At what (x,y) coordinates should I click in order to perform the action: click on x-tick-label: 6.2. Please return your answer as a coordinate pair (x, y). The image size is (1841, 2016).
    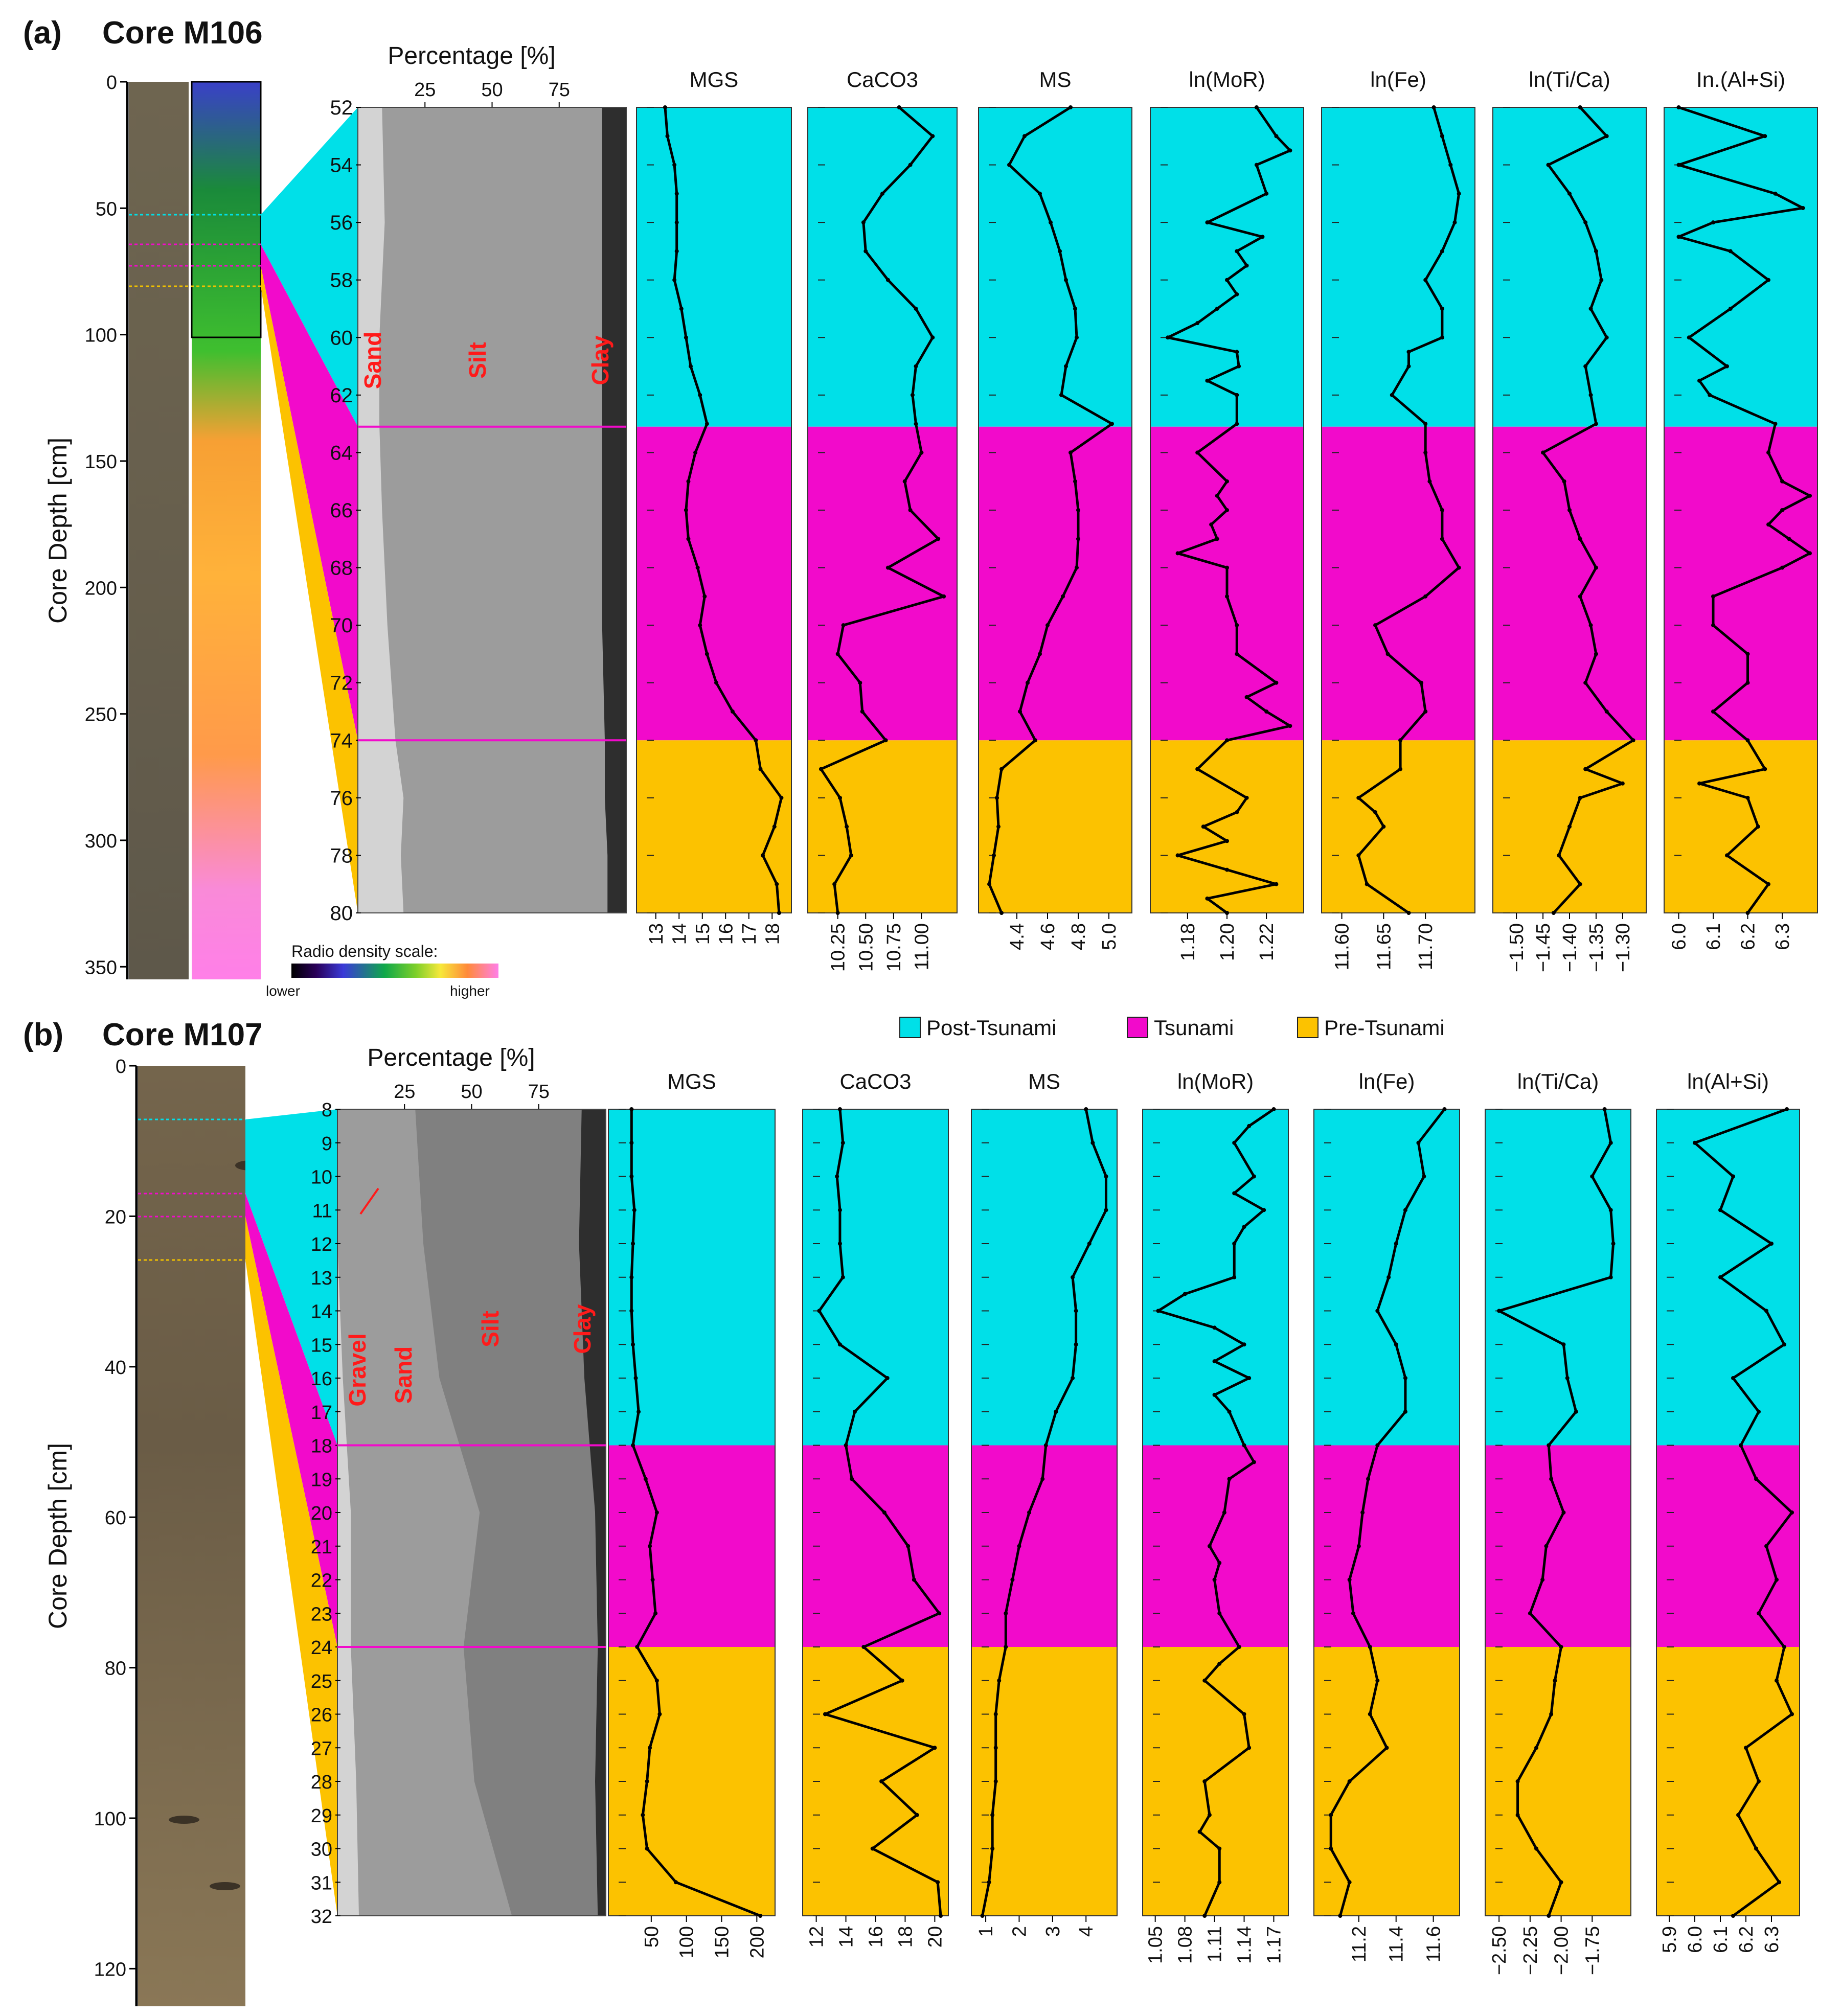
    Looking at the image, I should click on (1746, 1940).